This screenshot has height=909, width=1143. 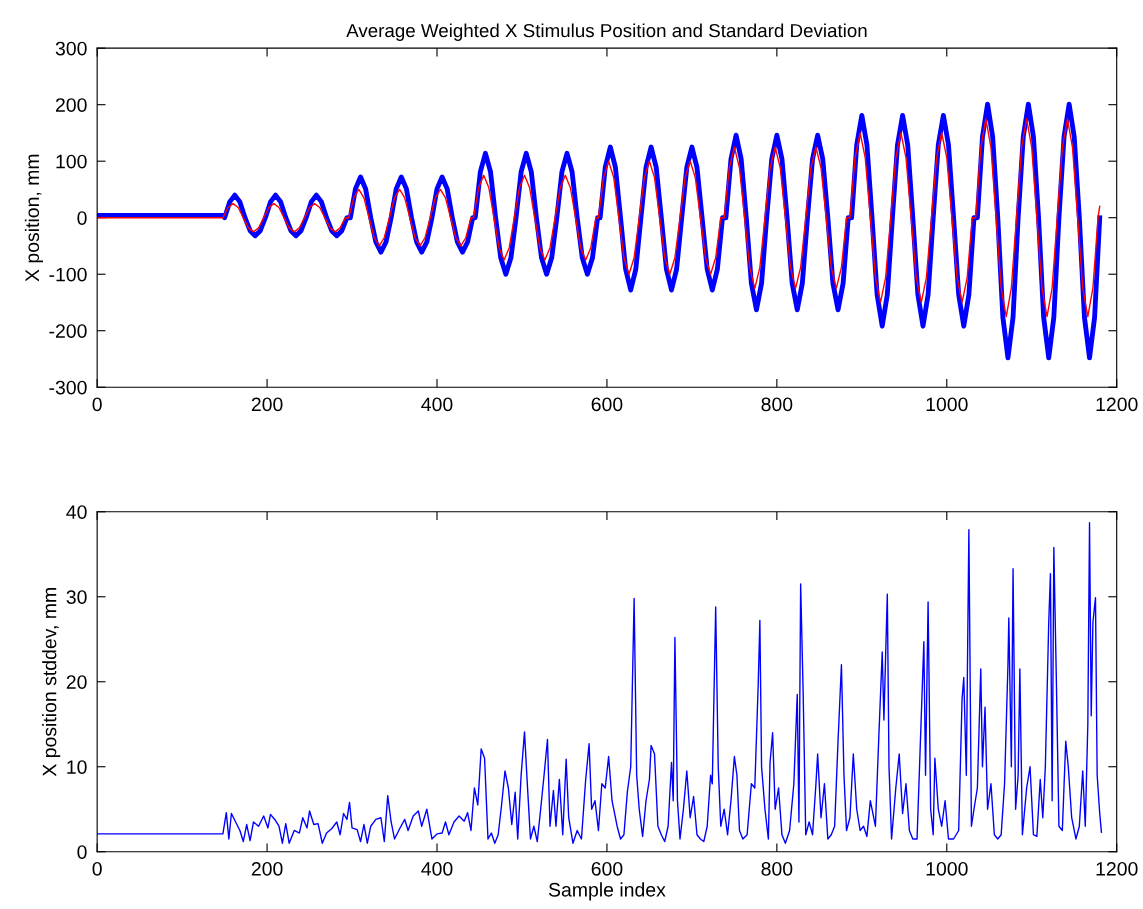 I want to click on y-axis-title: X position, mm, so click(x=33, y=218).